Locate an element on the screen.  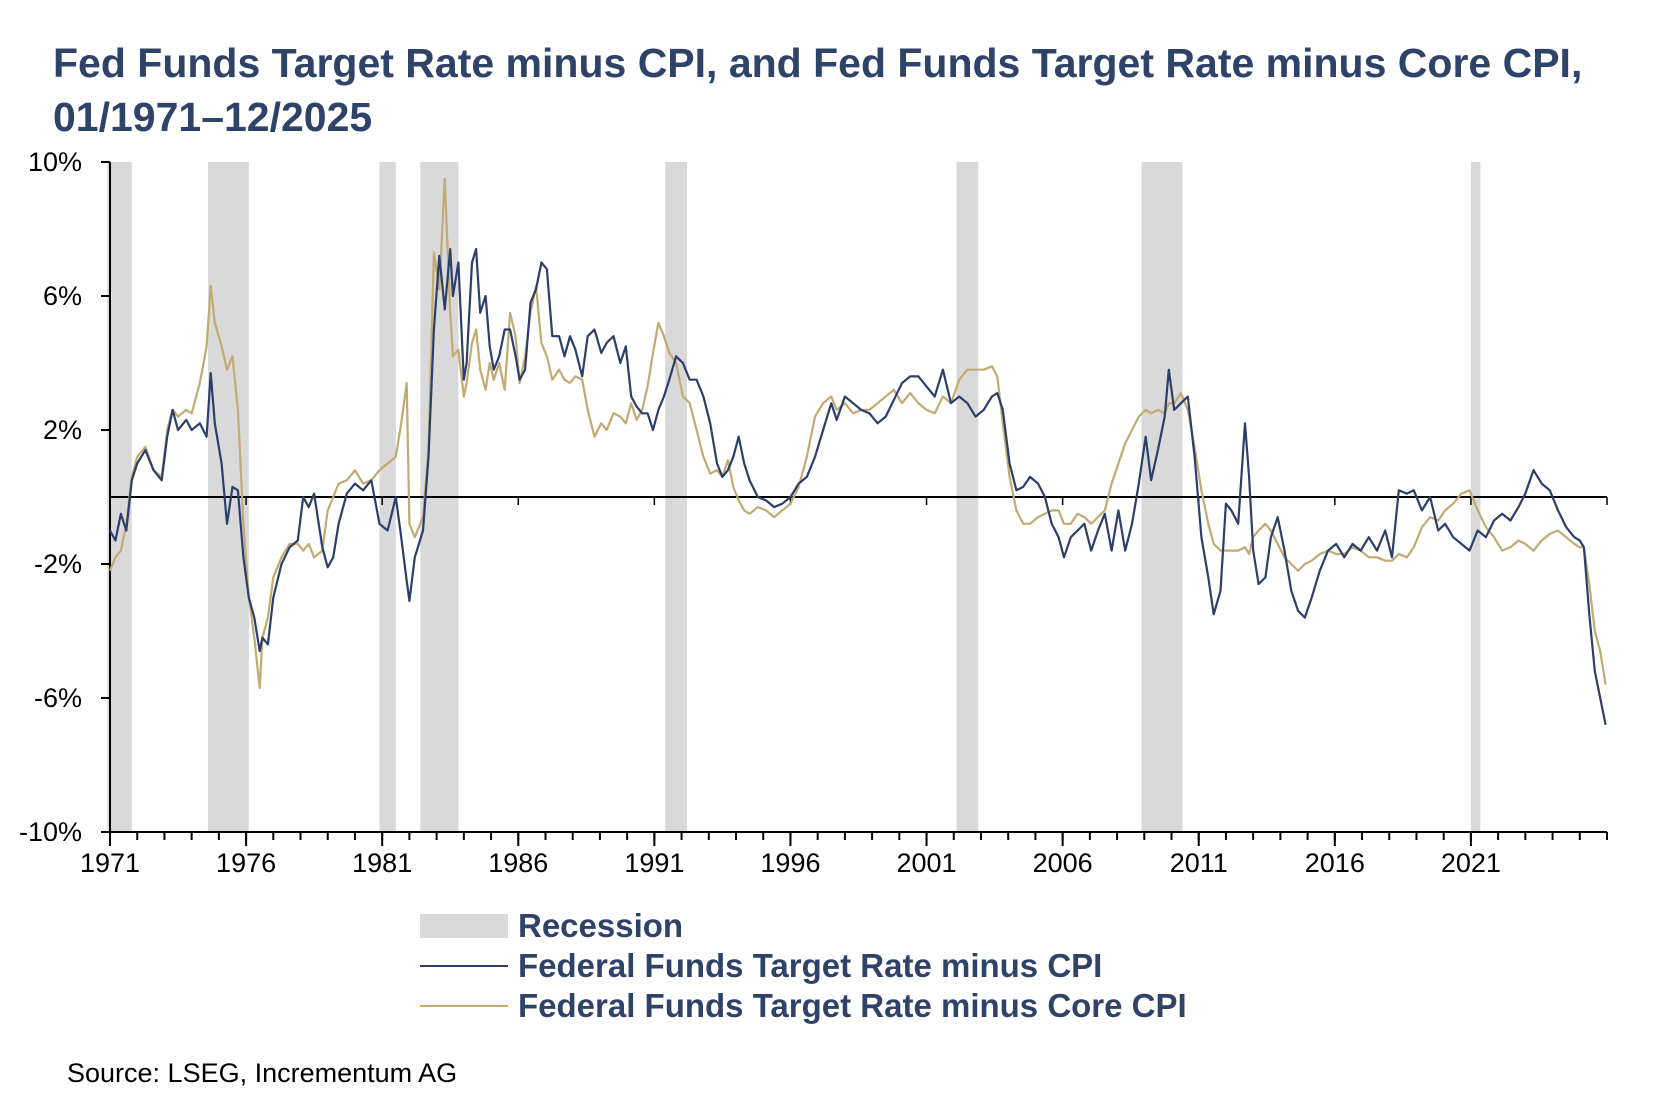
x-tick-label: 2001 is located at coordinates (927, 863).